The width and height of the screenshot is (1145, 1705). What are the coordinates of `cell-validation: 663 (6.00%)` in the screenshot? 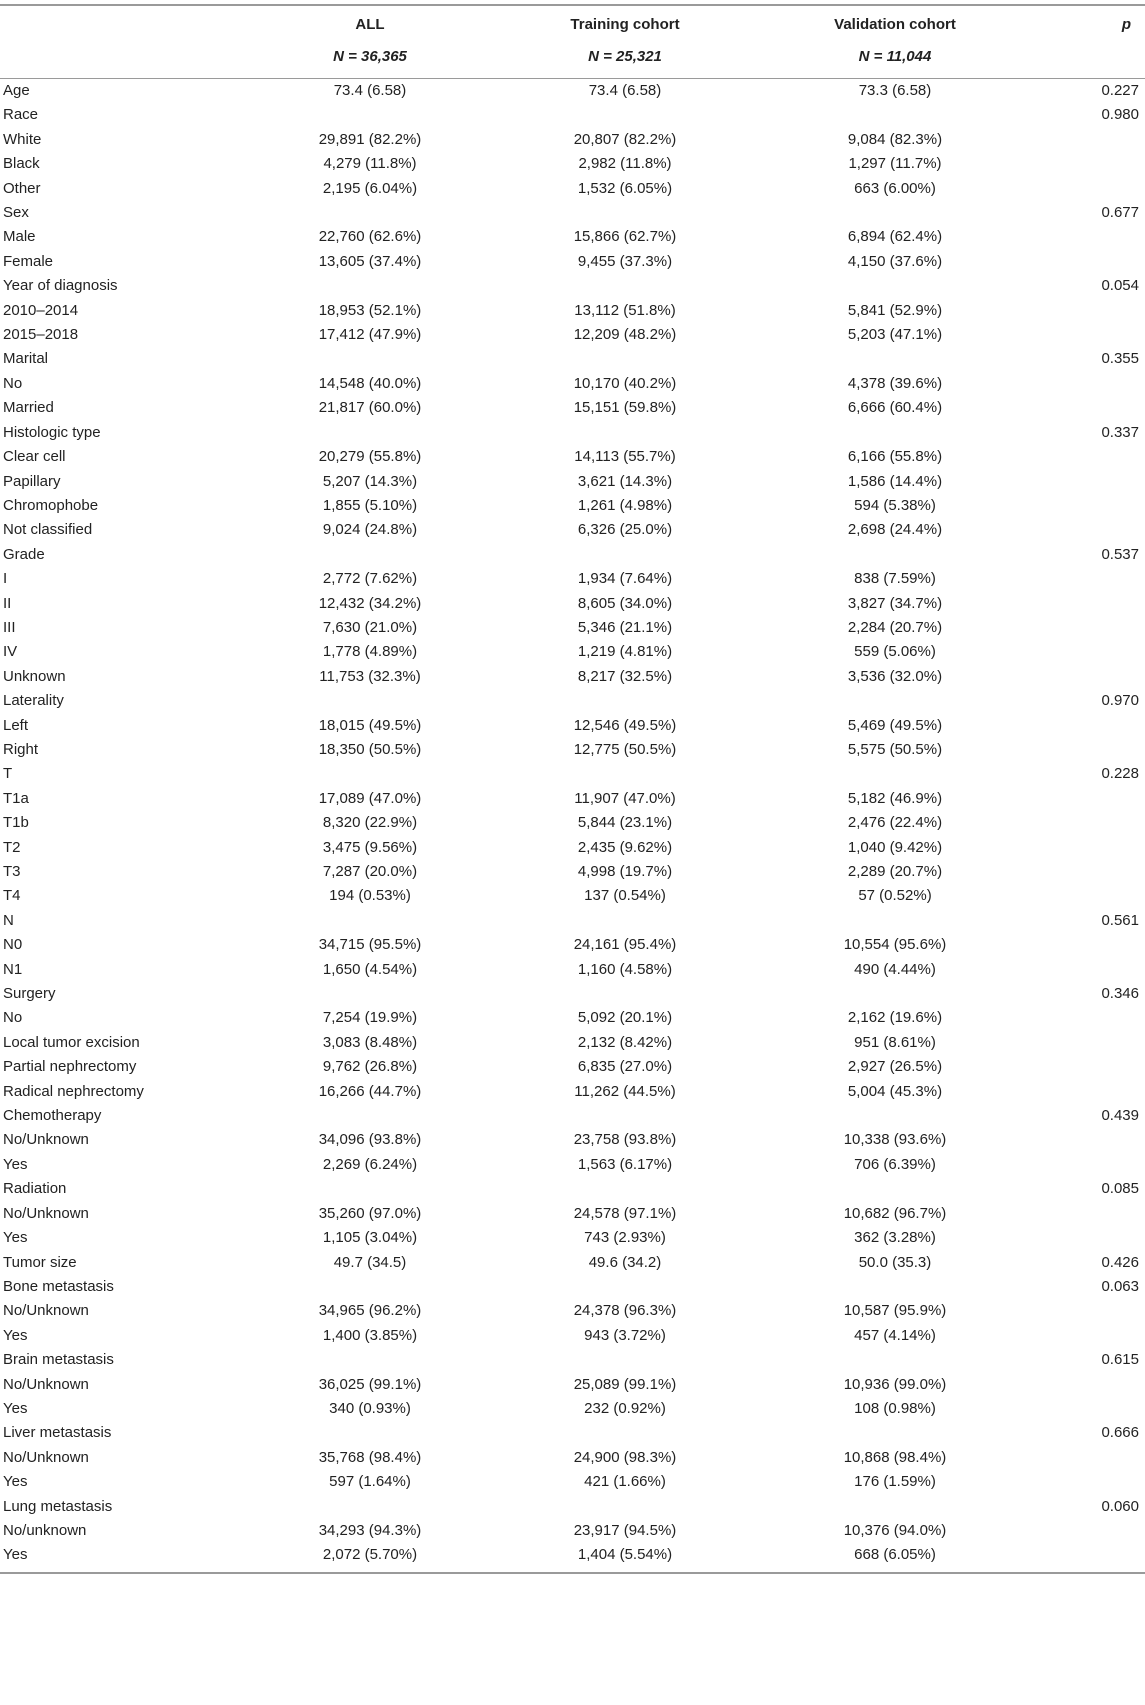 It's located at (895, 188).